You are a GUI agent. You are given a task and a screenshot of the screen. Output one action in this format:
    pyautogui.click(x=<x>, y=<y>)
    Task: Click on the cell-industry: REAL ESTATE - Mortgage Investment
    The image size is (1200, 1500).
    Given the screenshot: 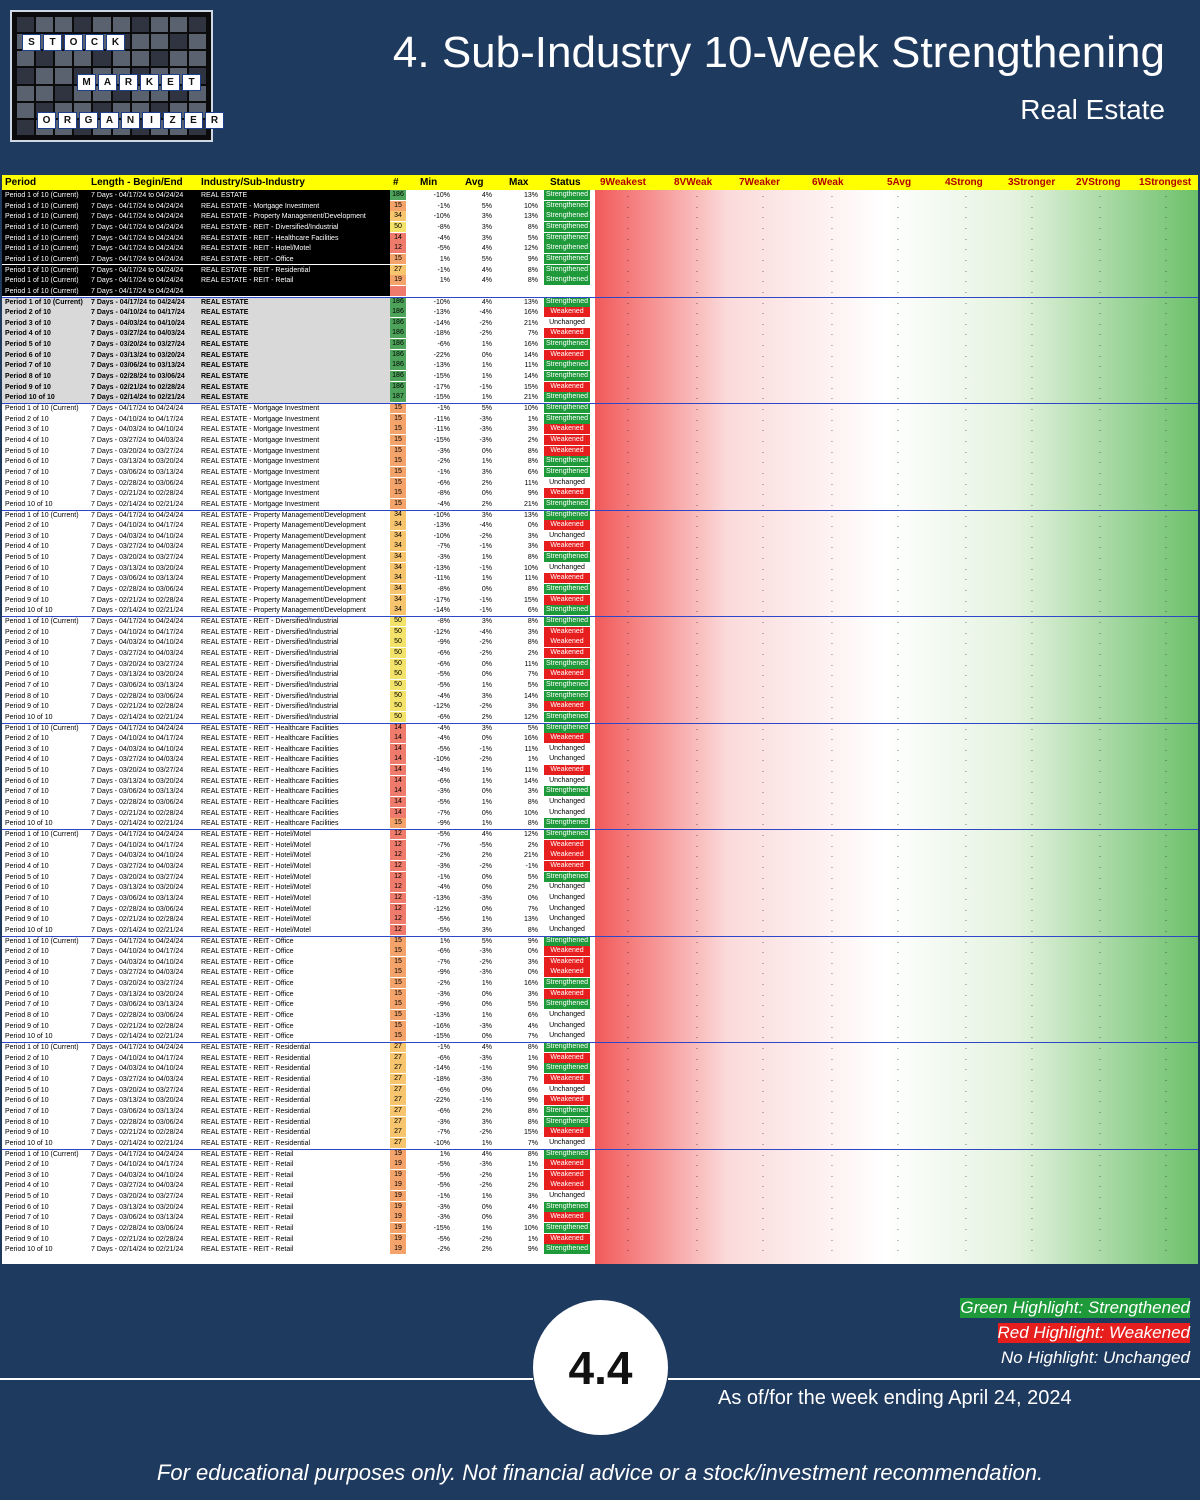 What is the action you would take?
    pyautogui.click(x=260, y=462)
    